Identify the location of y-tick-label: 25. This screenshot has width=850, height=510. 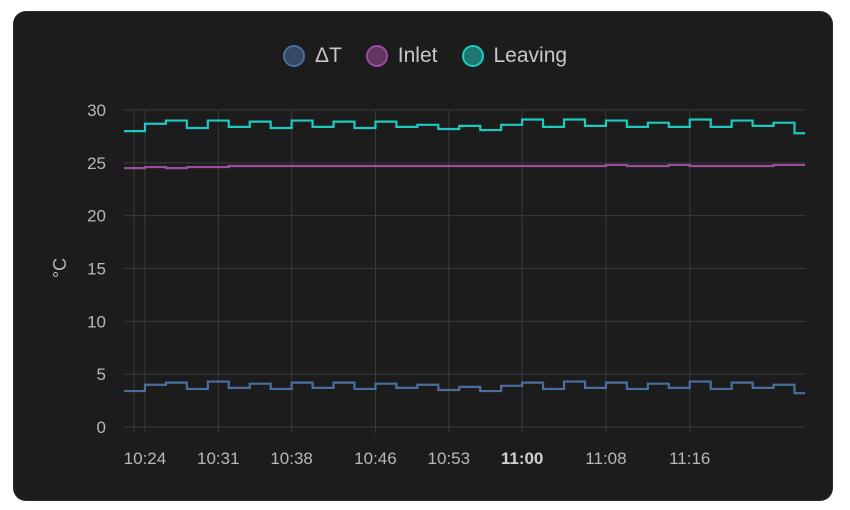
(96, 163).